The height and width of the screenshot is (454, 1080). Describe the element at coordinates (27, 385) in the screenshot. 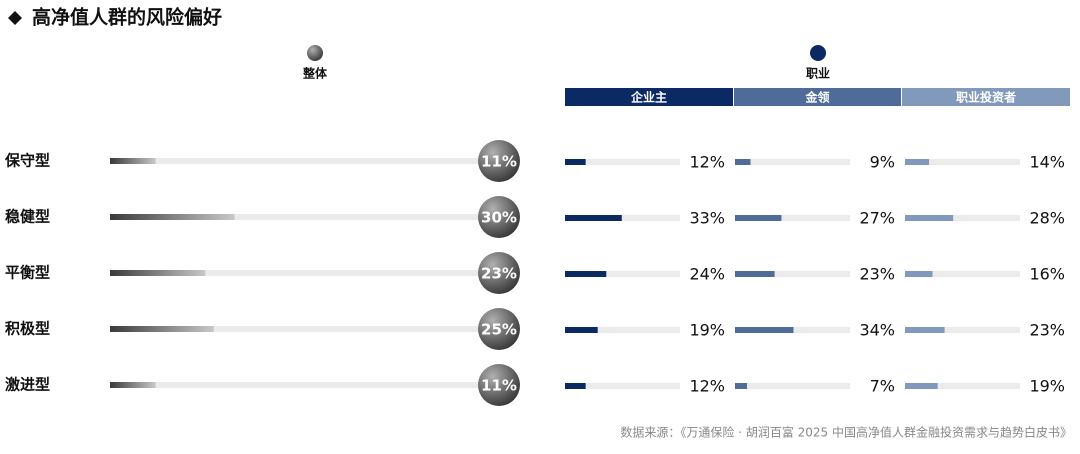

I see `category-label: 激进型` at that location.